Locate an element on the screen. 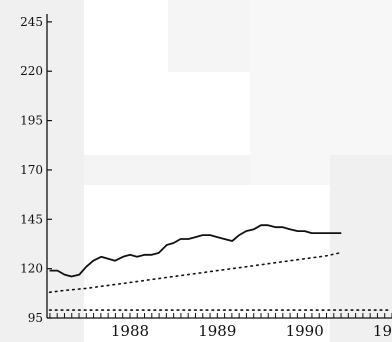 This screenshot has height=342, width=392. y-tick-label: 145 is located at coordinates (31, 219).